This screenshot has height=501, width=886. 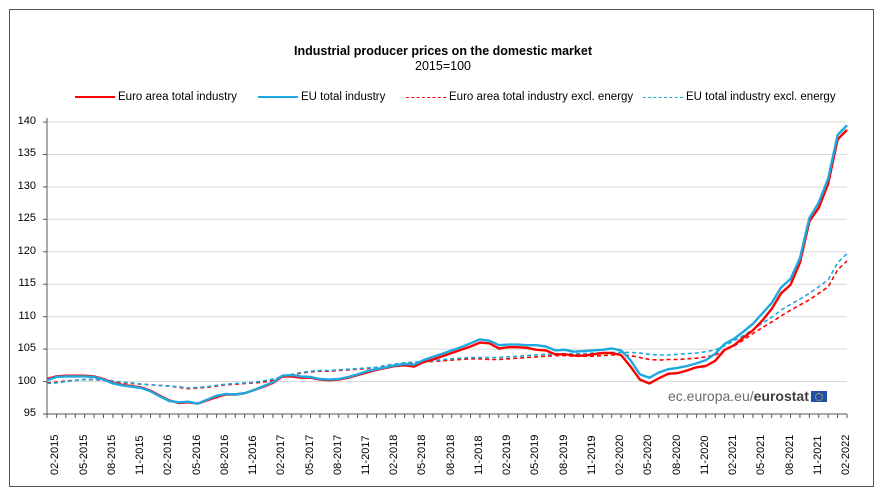 I want to click on x-tick-label: 11-2021, so click(x=817, y=455).